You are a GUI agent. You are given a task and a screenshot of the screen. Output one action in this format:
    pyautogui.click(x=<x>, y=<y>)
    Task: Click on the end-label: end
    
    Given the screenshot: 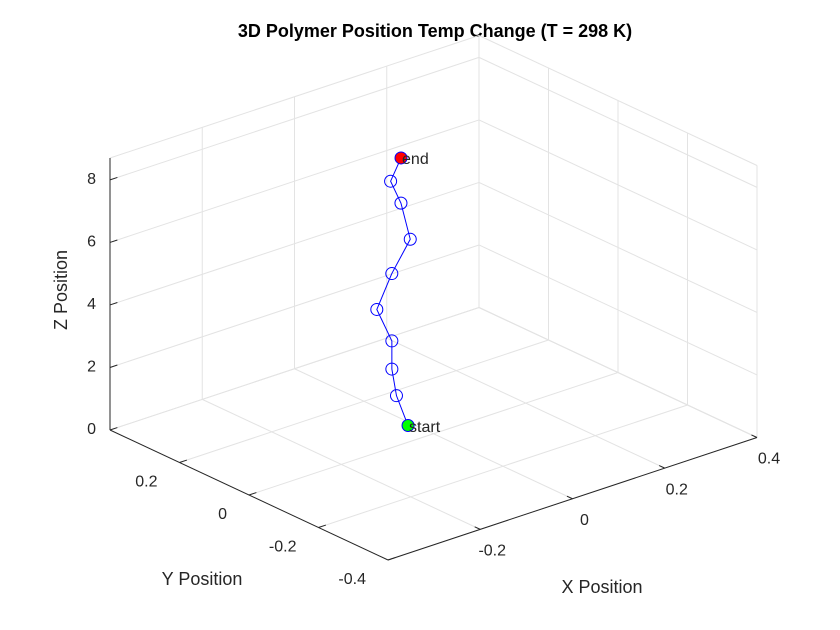 What is the action you would take?
    pyautogui.click(x=415, y=159)
    